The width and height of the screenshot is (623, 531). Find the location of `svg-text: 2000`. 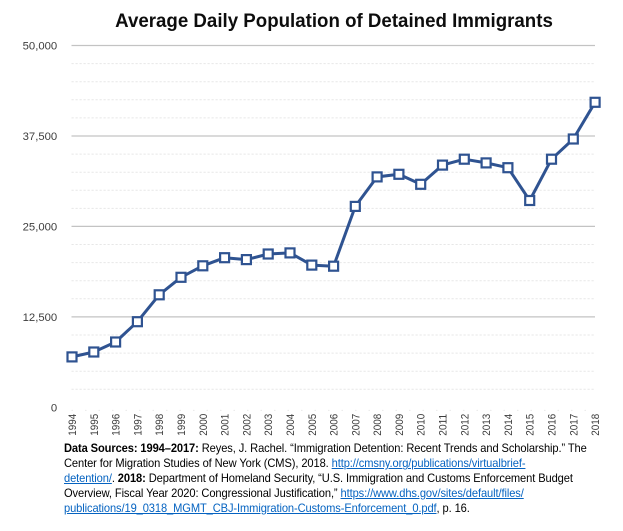

svg-text: 2000 is located at coordinates (204, 425).